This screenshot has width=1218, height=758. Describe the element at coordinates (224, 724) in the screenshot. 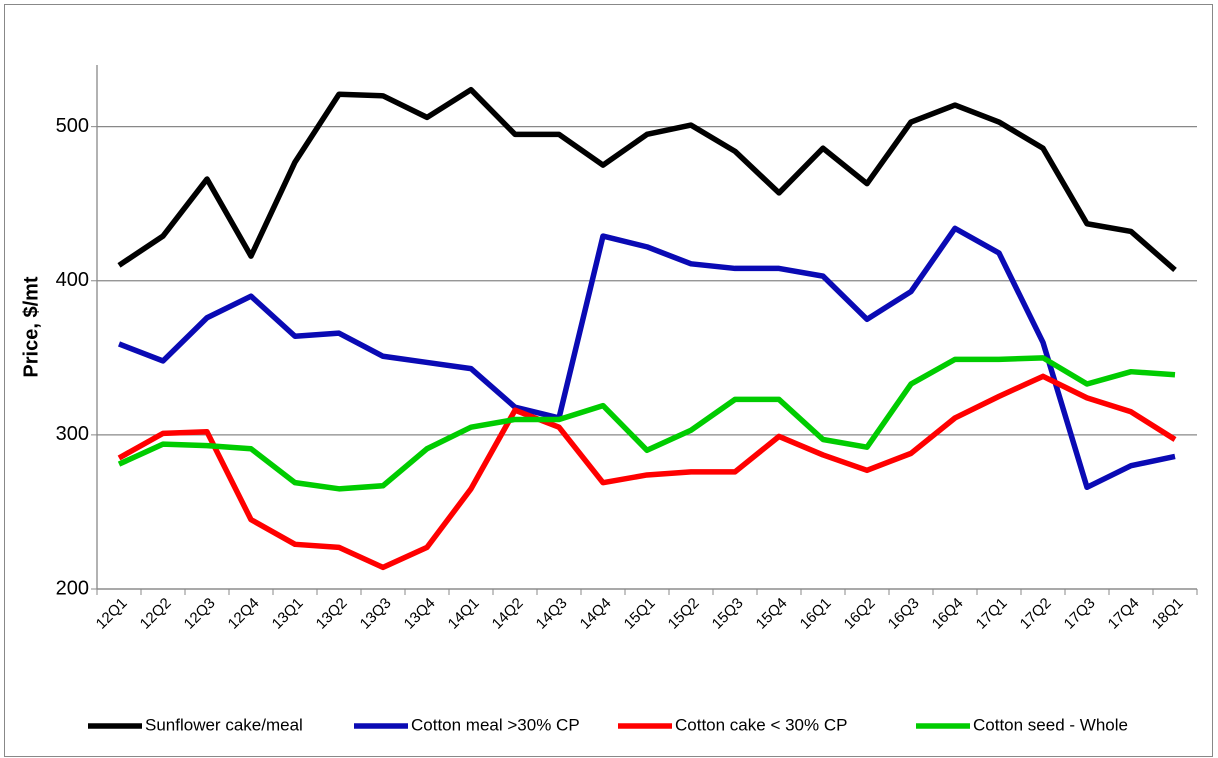

I see `legend-label: Sunflower cake/meal` at that location.